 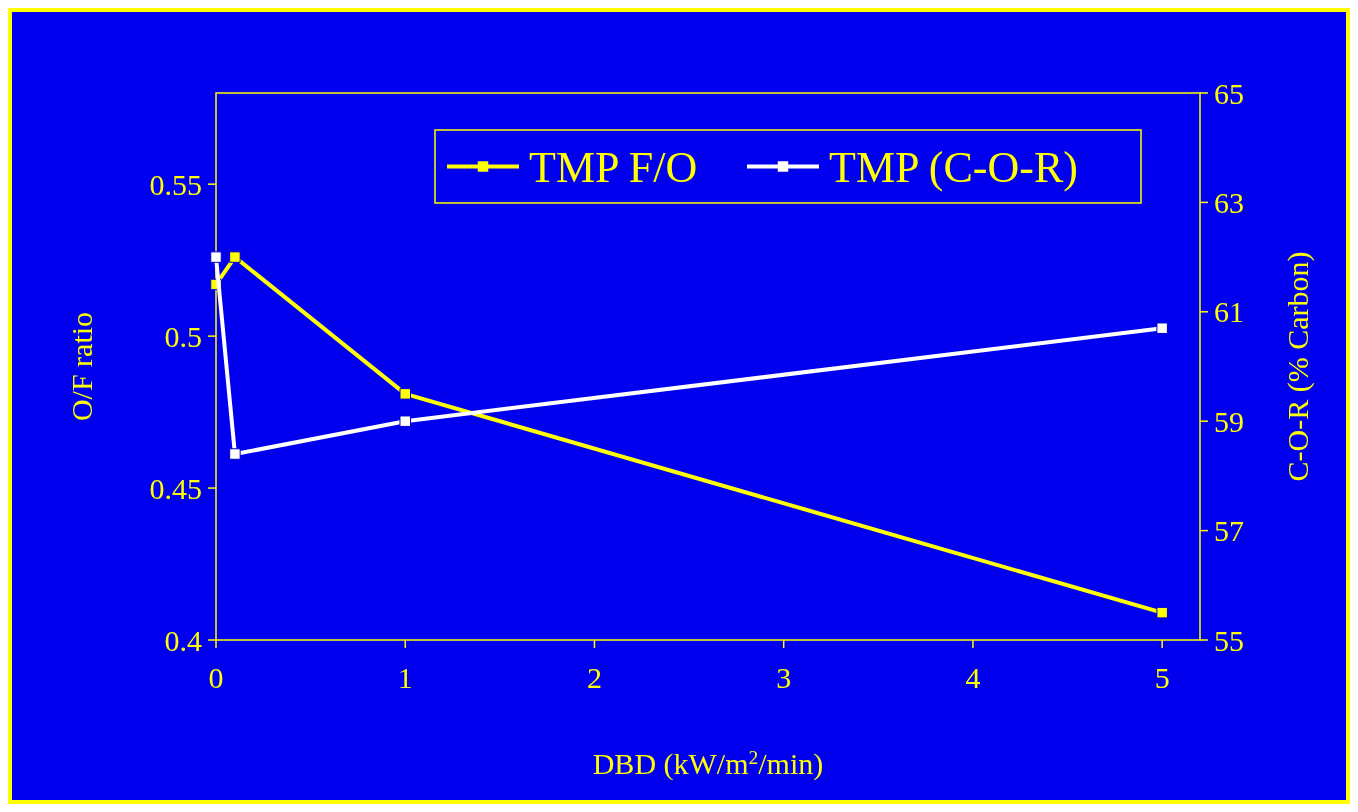 I want to click on x-tick-label: 0, so click(x=216, y=677).